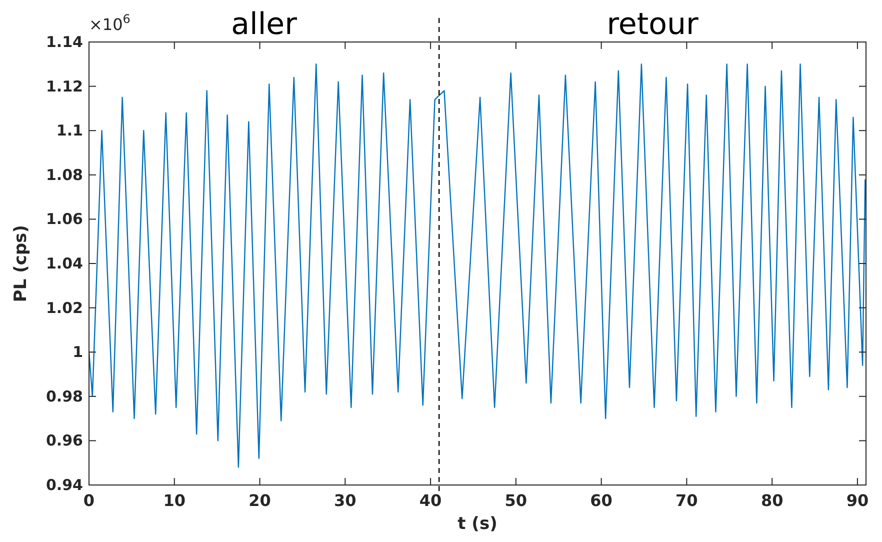 The image size is (882, 542). I want to click on y-tick-label: 1, so click(77, 352).